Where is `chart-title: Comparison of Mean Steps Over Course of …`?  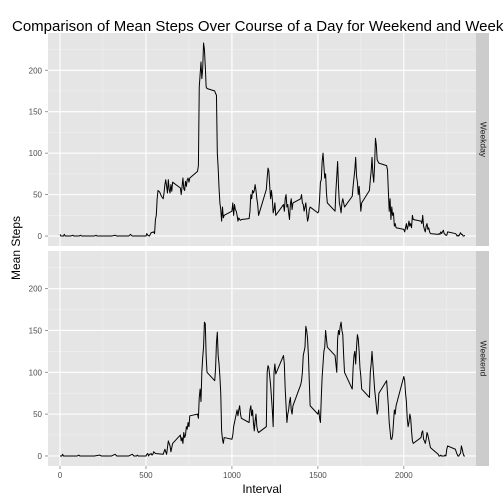 chart-title: Comparison of Mean Steps Over Course of … is located at coordinates (258, 26).